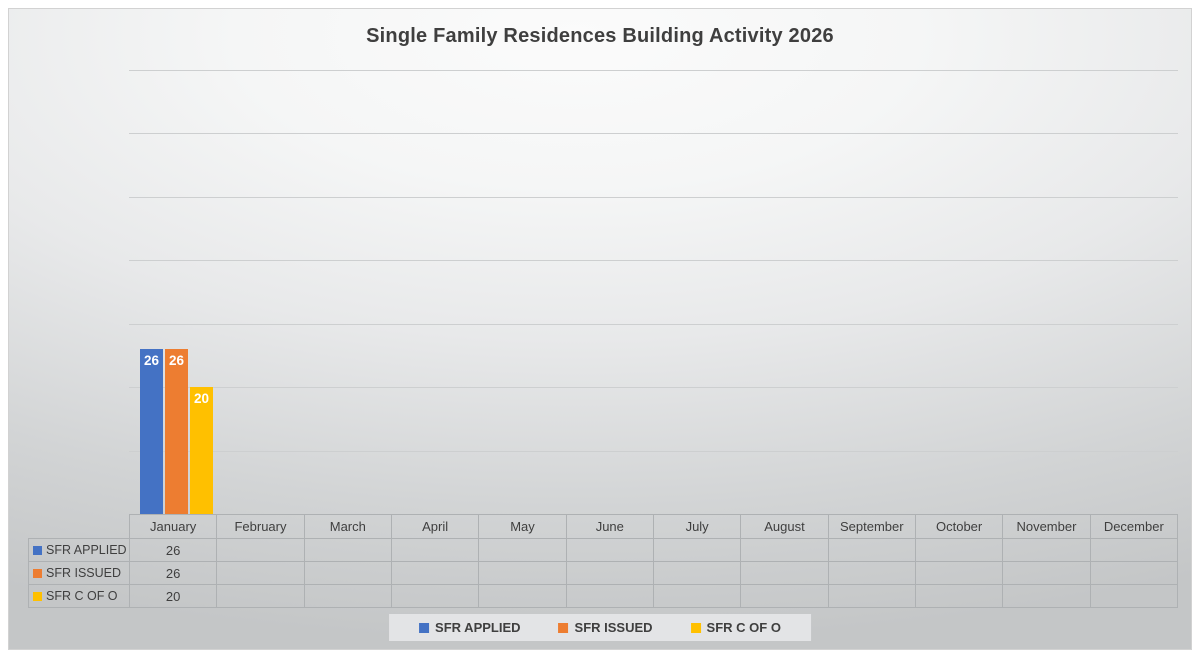  What do you see at coordinates (1046, 526) in the screenshot?
I see `month-header-november: November` at bounding box center [1046, 526].